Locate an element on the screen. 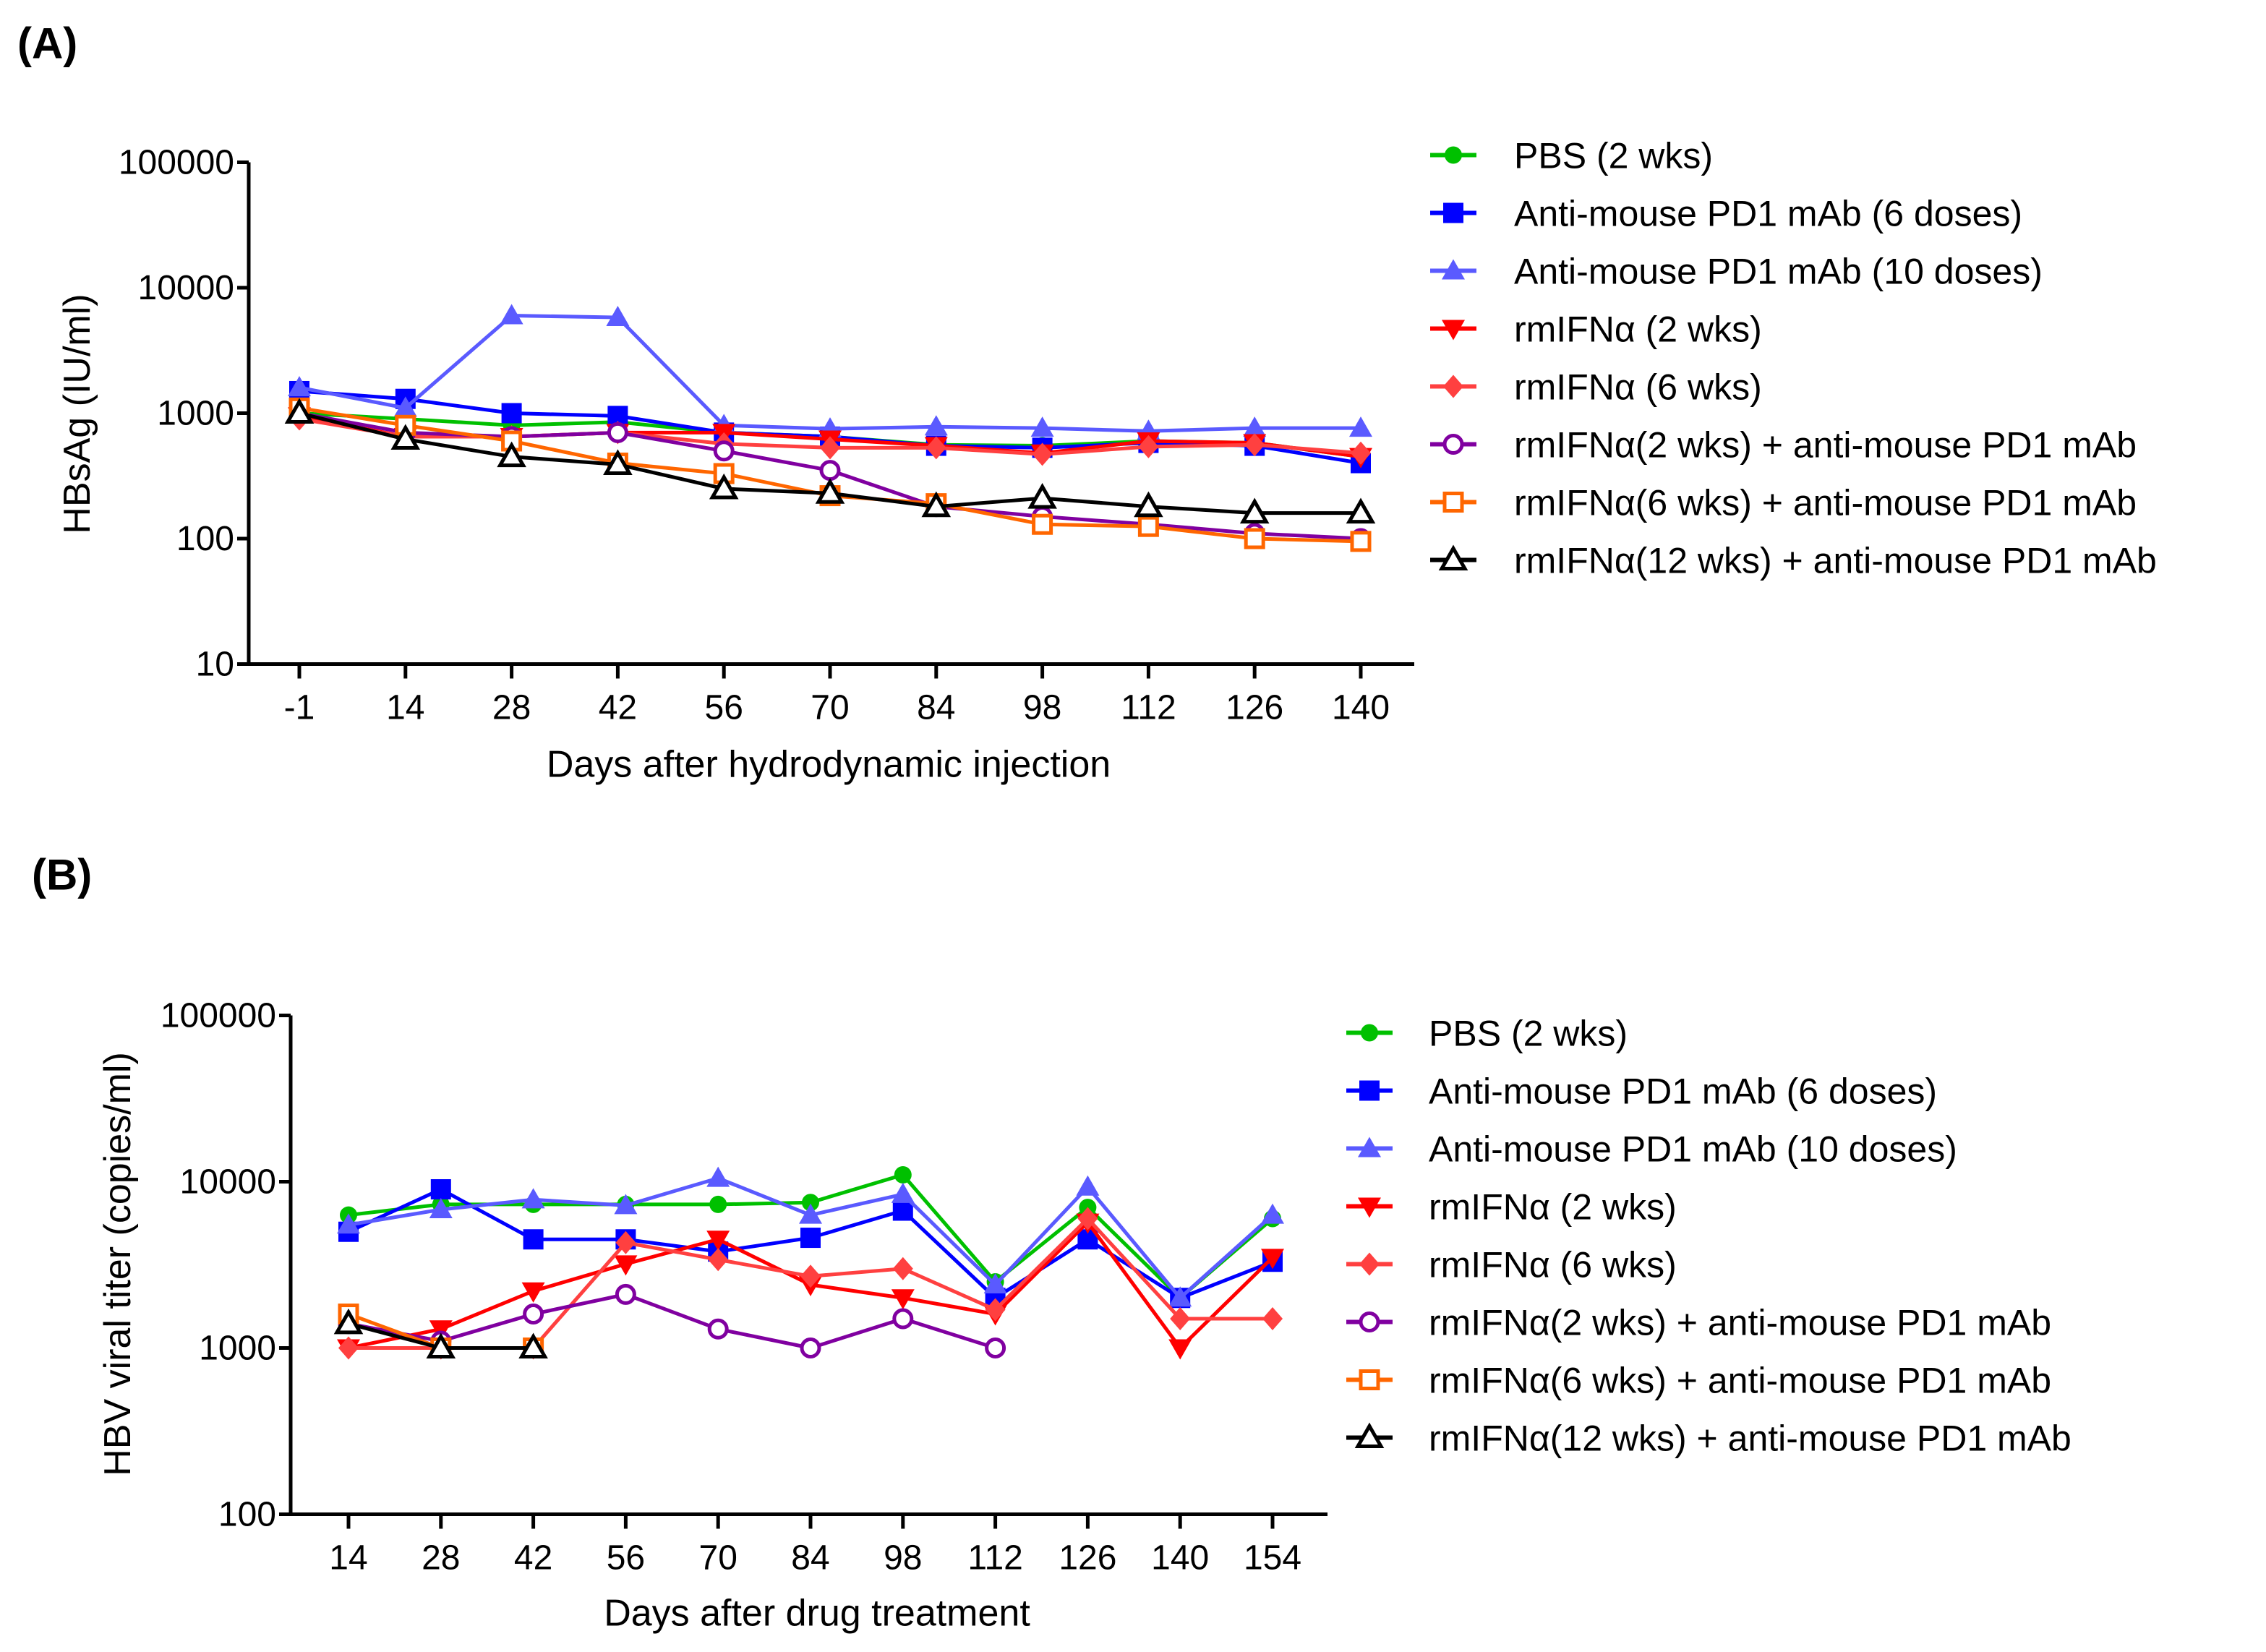 The height and width of the screenshot is (1652, 2266). panel-a-y-tick-label: 100000 is located at coordinates (176, 163).